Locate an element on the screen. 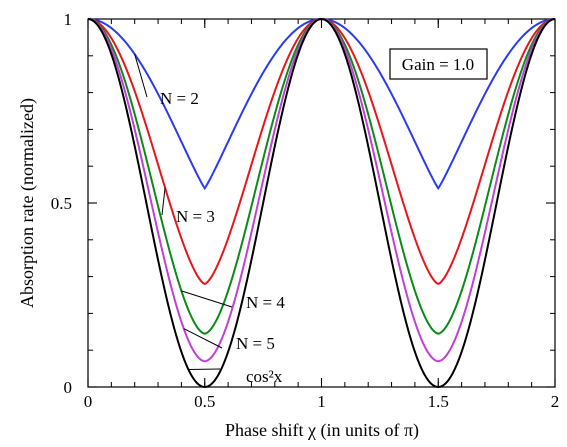 The width and height of the screenshot is (567, 447). x-tick-label: 2 is located at coordinates (555, 401).